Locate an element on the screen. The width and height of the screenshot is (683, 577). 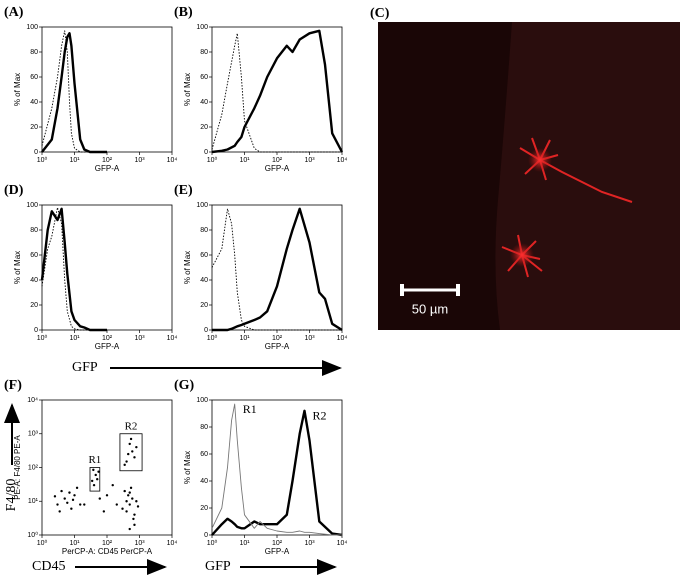
panel-label: (A) is located at coordinates (14, 12).